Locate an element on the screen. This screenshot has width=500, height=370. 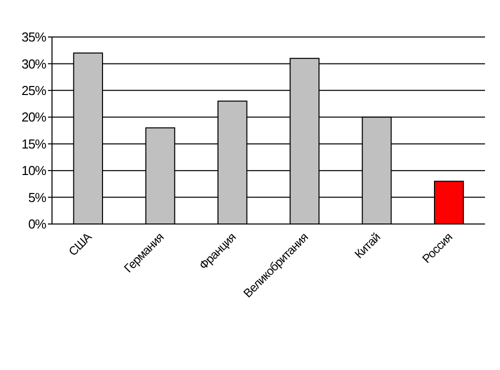
y-tick-label: 25% is located at coordinates (34, 90).